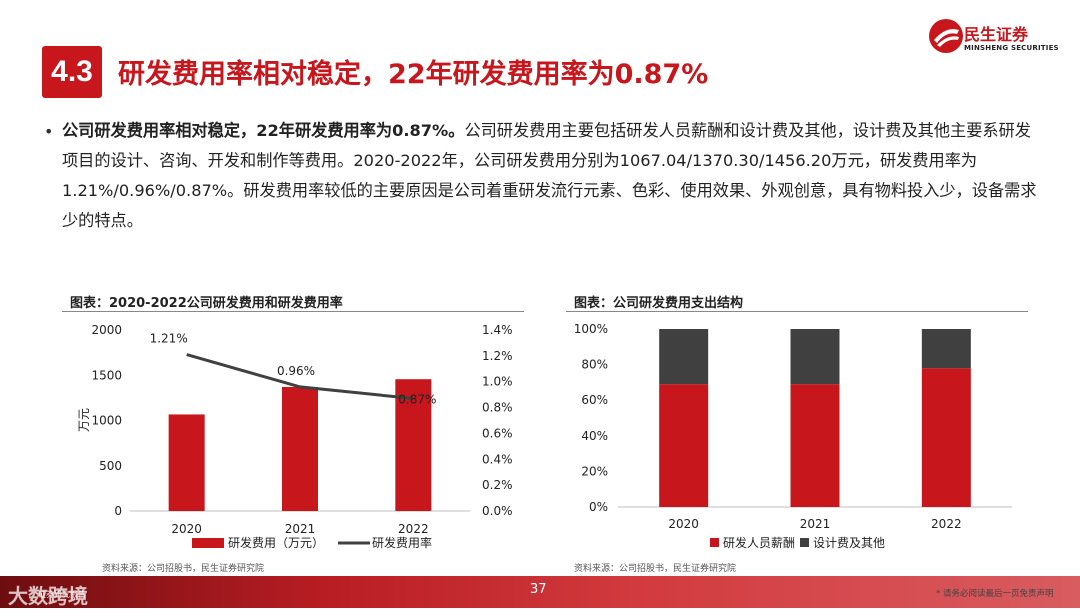  Describe the element at coordinates (594, 471) in the screenshot. I see `y-tick-label: 20%` at that location.